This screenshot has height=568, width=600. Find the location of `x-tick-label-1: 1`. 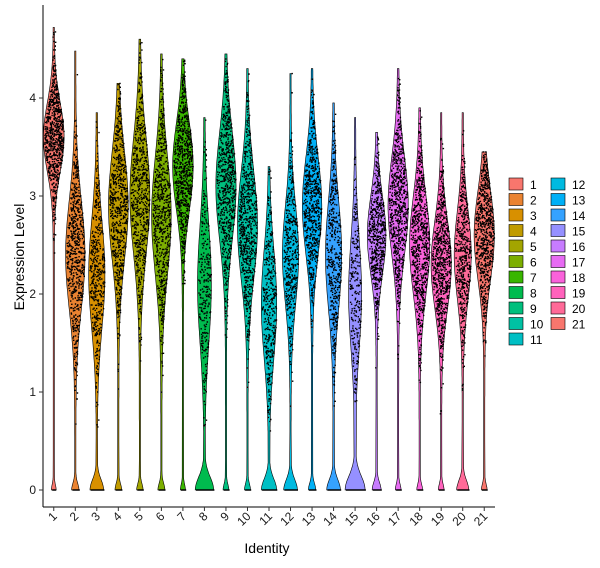

x-tick-label-1: 1 is located at coordinates (52, 516).